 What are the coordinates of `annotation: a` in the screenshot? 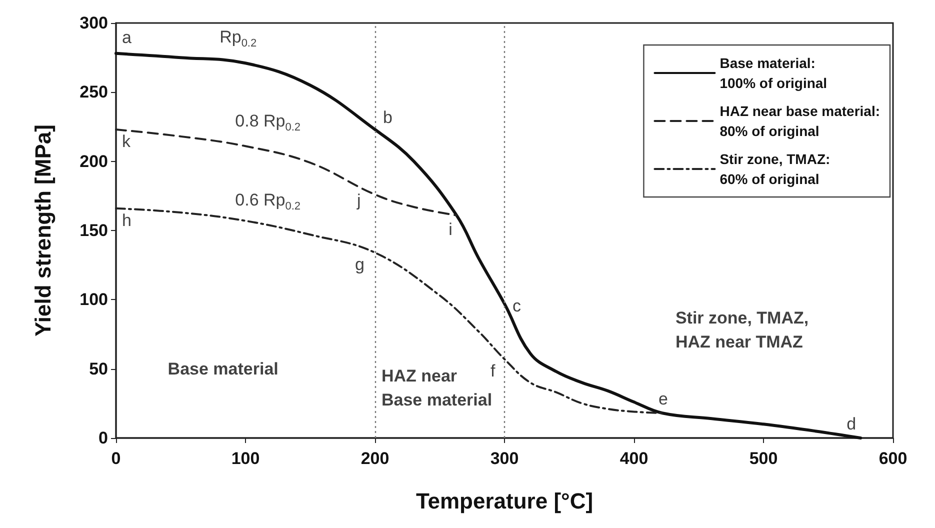 It's located at (127, 37).